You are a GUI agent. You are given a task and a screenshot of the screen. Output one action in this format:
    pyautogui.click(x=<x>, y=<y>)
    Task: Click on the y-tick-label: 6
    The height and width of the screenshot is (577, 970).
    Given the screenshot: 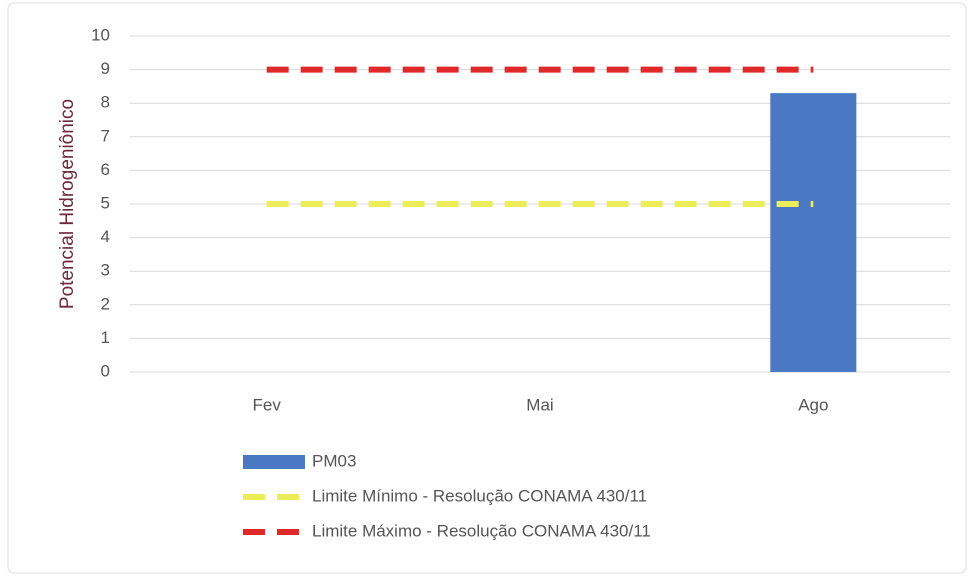 What is the action you would take?
    pyautogui.click(x=105, y=169)
    